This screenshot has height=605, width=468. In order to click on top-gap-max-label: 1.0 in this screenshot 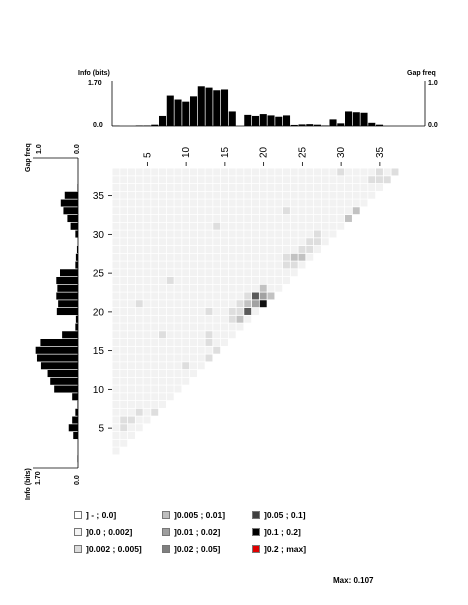, I will do `click(433, 83)`.